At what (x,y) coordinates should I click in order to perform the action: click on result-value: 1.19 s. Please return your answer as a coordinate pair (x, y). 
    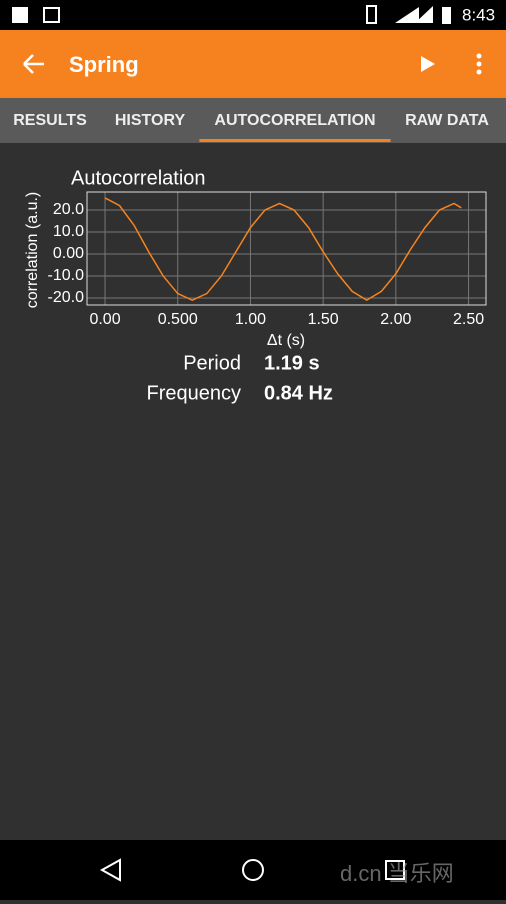
    Looking at the image, I should click on (292, 363).